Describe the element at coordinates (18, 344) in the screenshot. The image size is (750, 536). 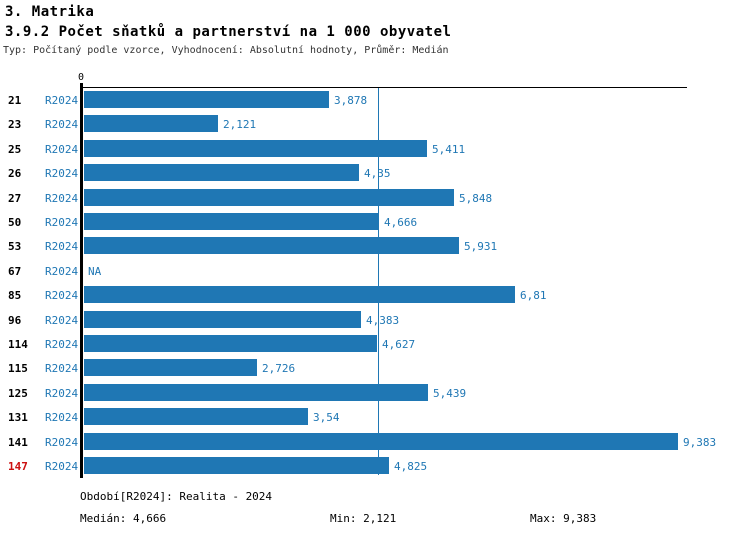
I see `row-number-label: 114` at that location.